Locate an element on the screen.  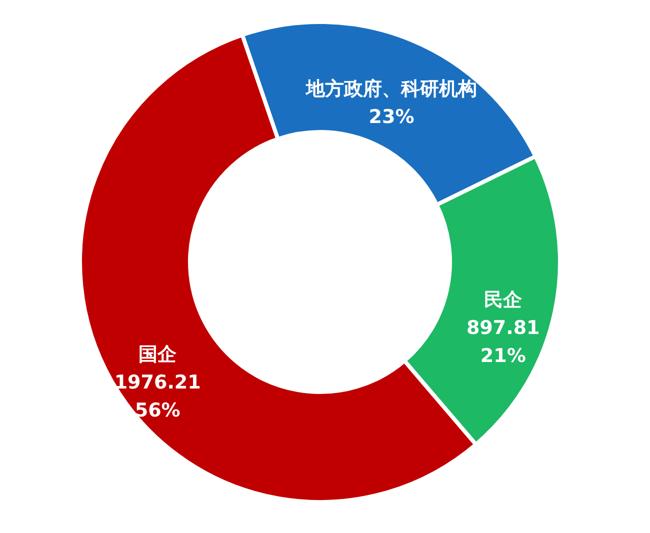
slice-label: 民企 is located at coordinates (504, 299).